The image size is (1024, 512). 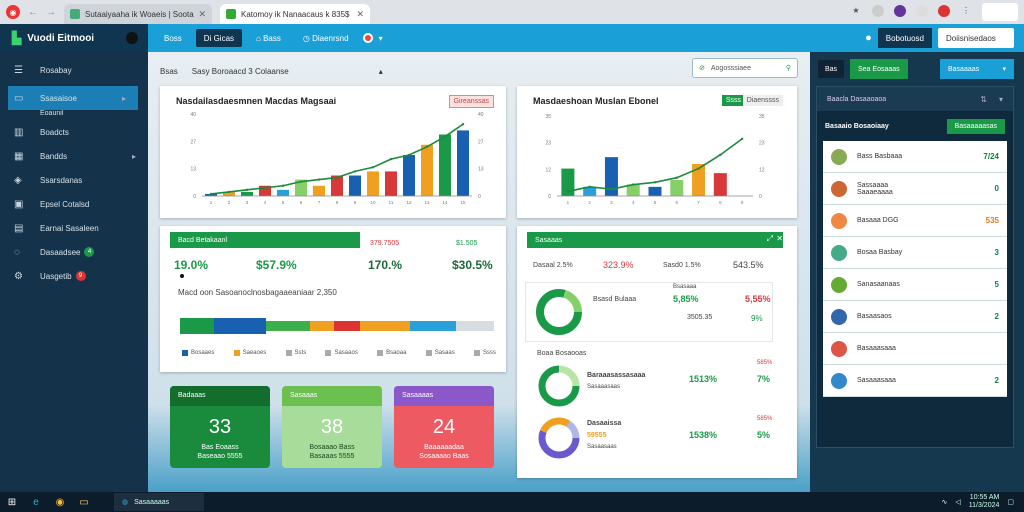 What do you see at coordinates (915, 221) in the screenshot?
I see `activity-row: Basaaa DGG 535` at bounding box center [915, 221].